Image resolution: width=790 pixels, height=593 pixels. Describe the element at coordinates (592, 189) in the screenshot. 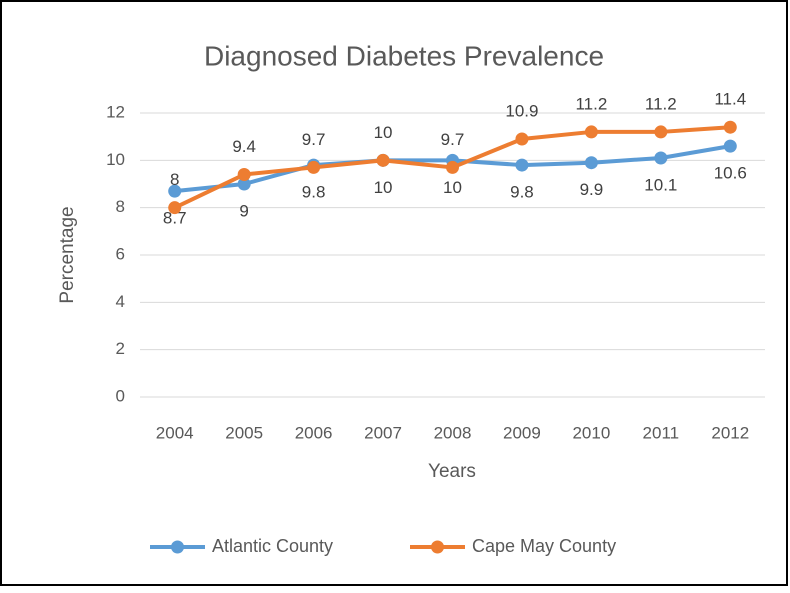

I see `data-label: 9.9` at that location.